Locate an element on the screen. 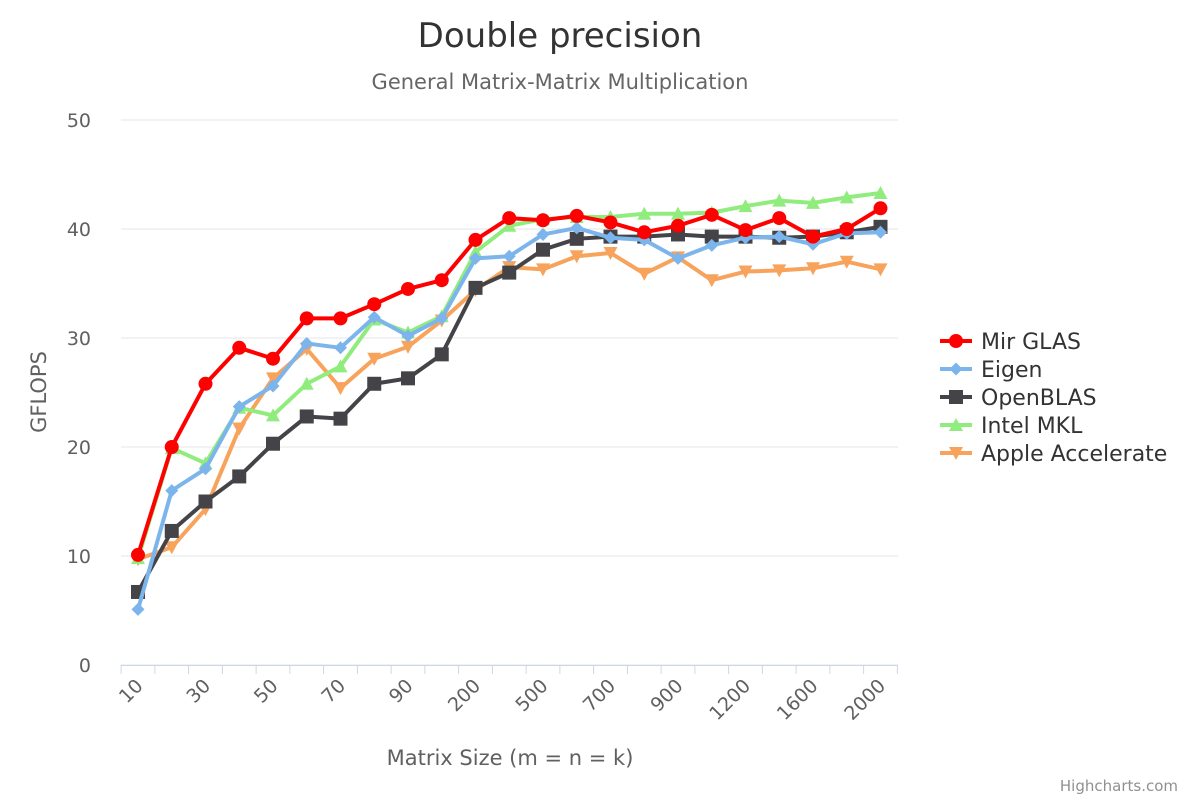 This screenshot has height=800, width=1200. x-tick-label: 1600 is located at coordinates (798, 700).